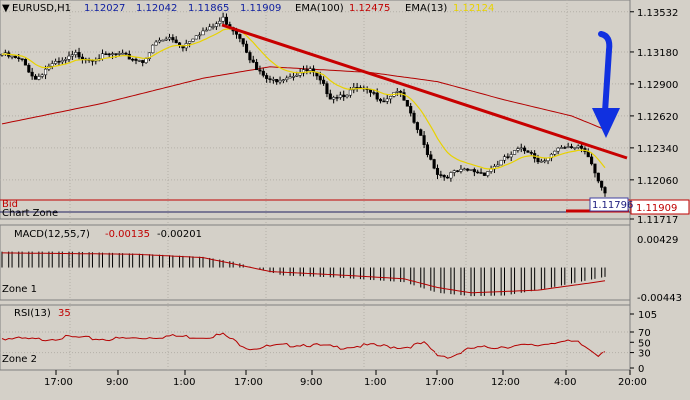  Describe the element at coordinates (641, 369) in the screenshot. I see `rsi-tick-label: 0` at that location.